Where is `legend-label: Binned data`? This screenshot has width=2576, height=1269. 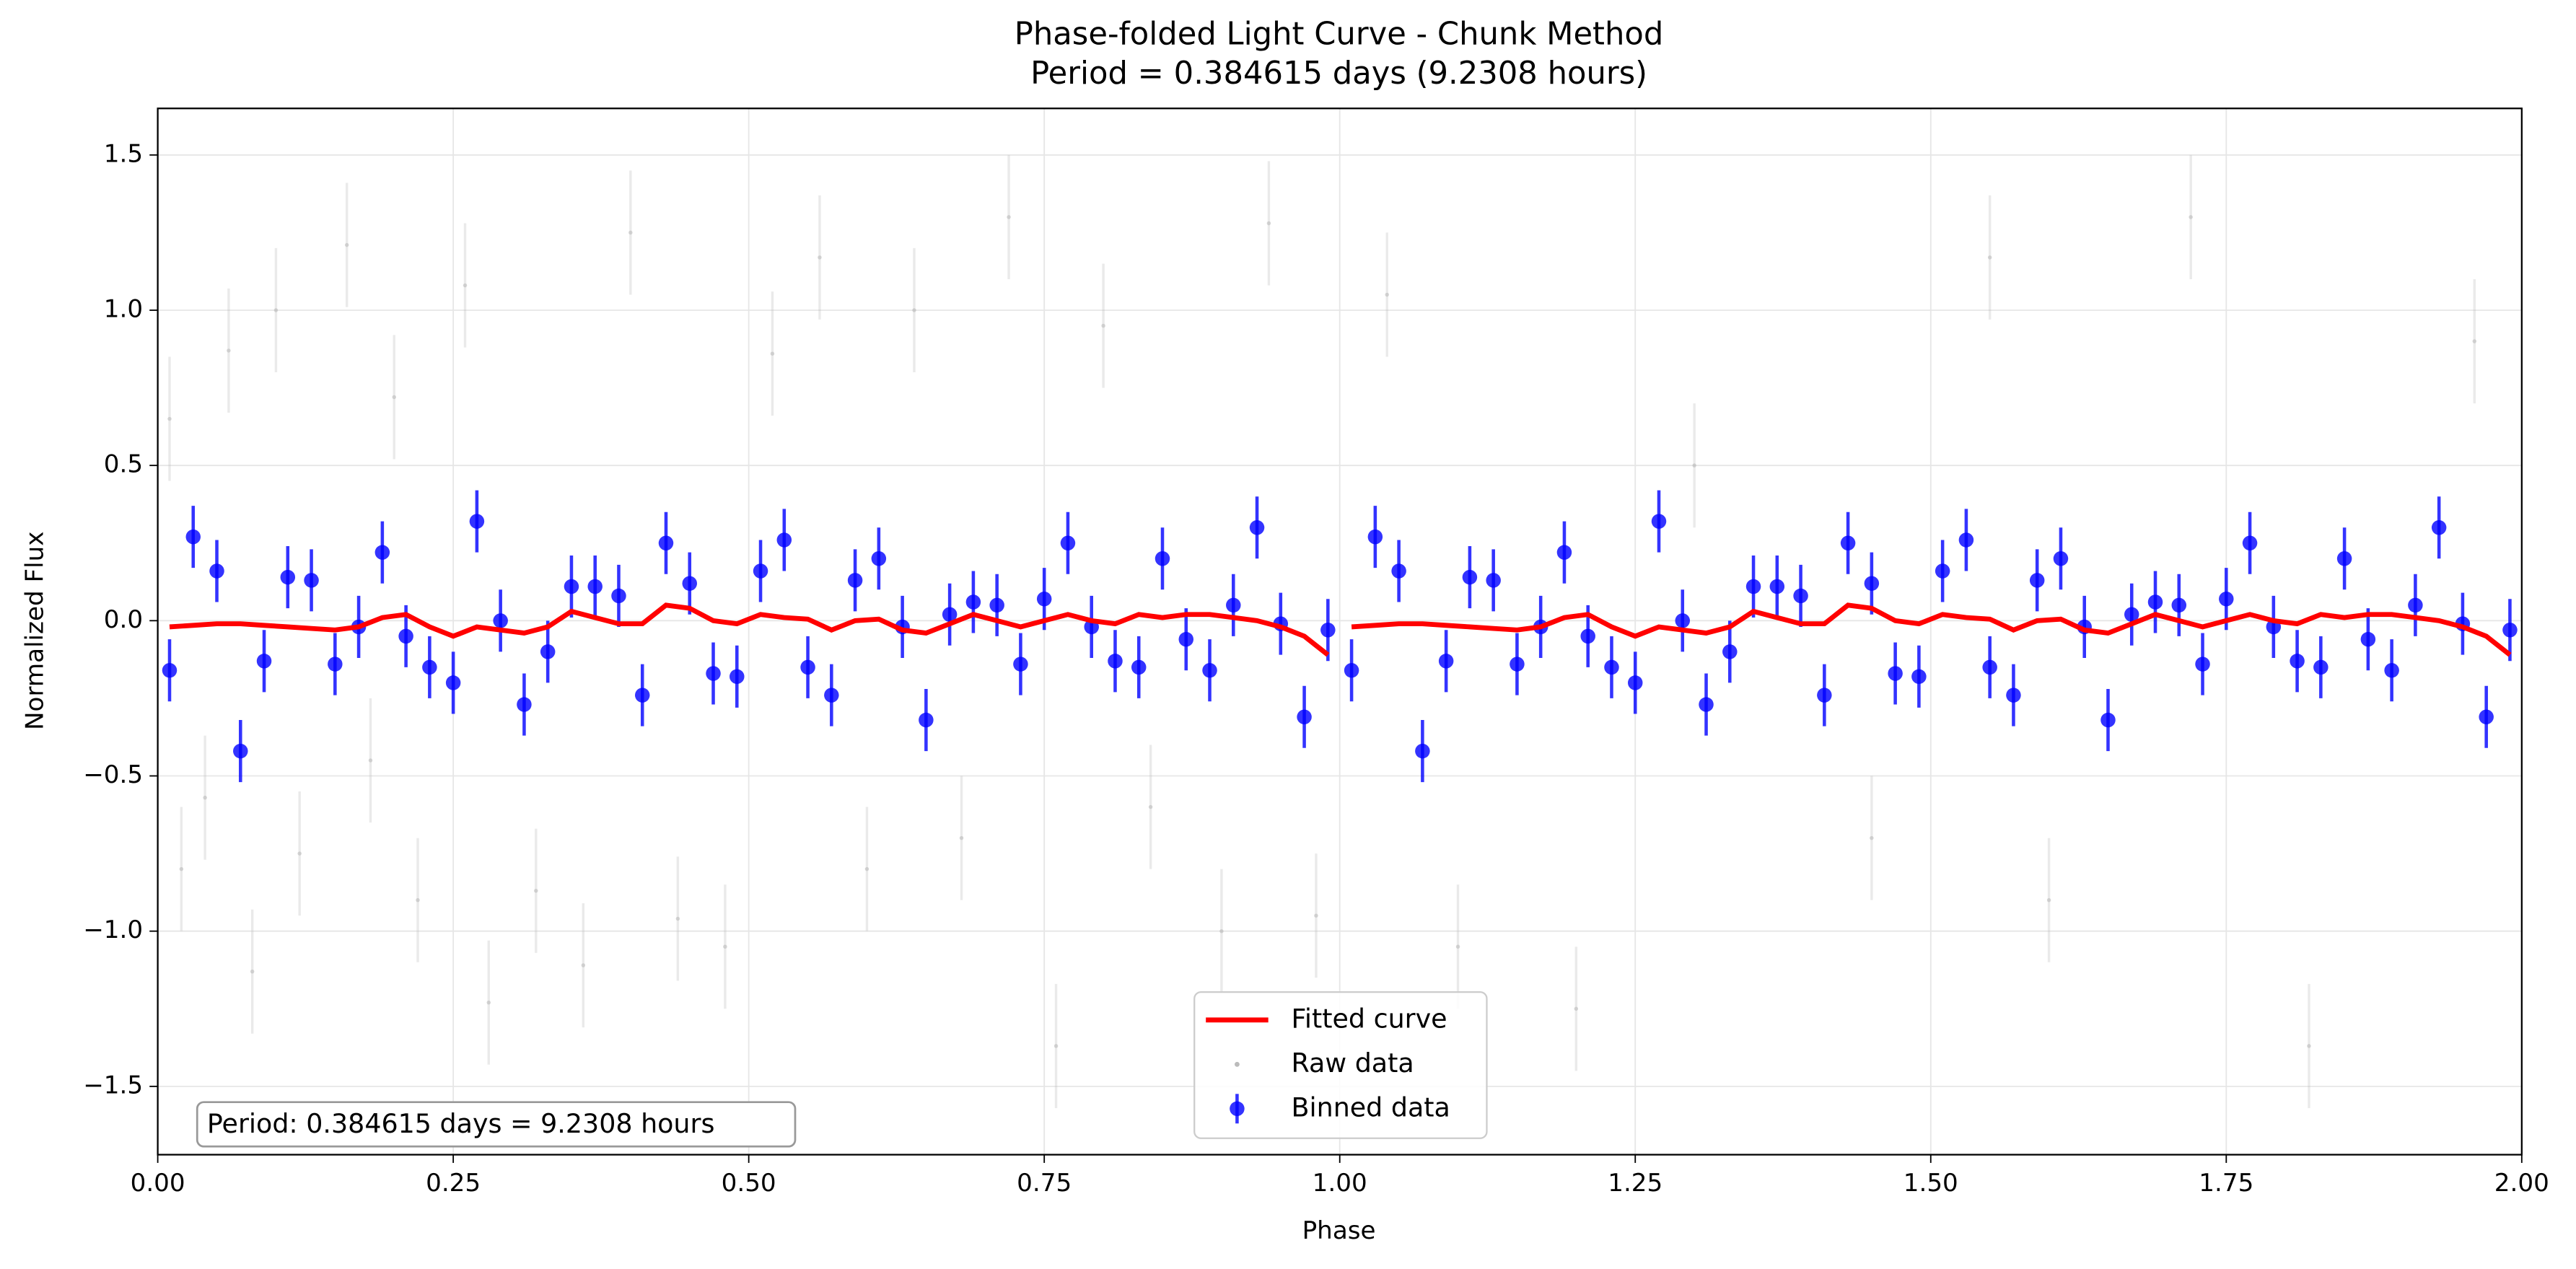
legend-label: Binned data is located at coordinates (1371, 1107).